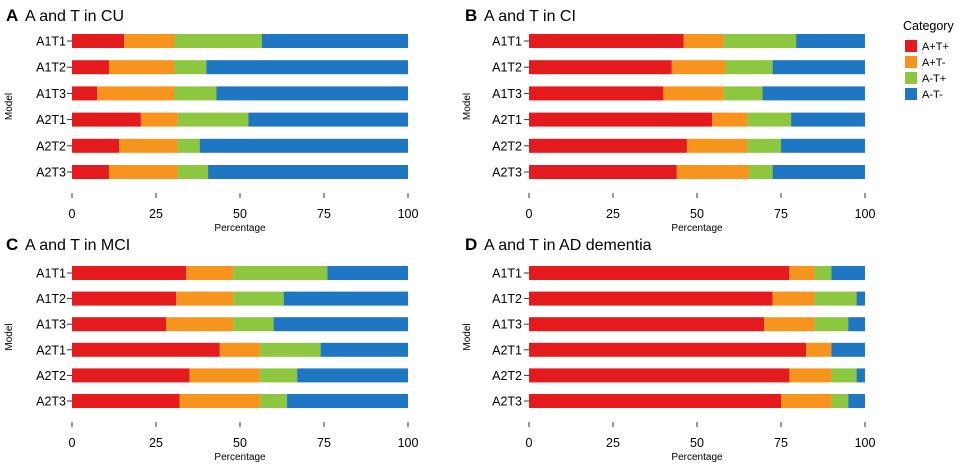  I want to click on bar-a1t1-anegtpos, so click(823, 273).